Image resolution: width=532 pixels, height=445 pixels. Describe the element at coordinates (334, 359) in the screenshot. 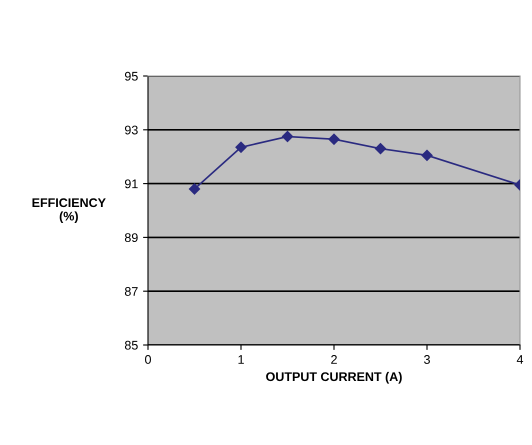

I see `x-tick-label: 2` at that location.